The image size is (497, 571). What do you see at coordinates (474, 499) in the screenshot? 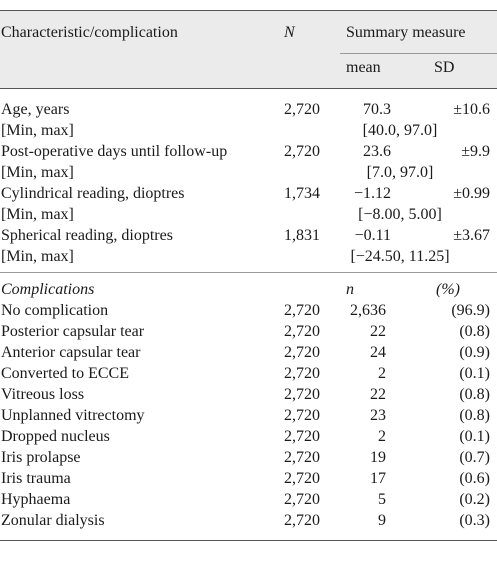
I see `row-percent: (0.2)` at bounding box center [474, 499].